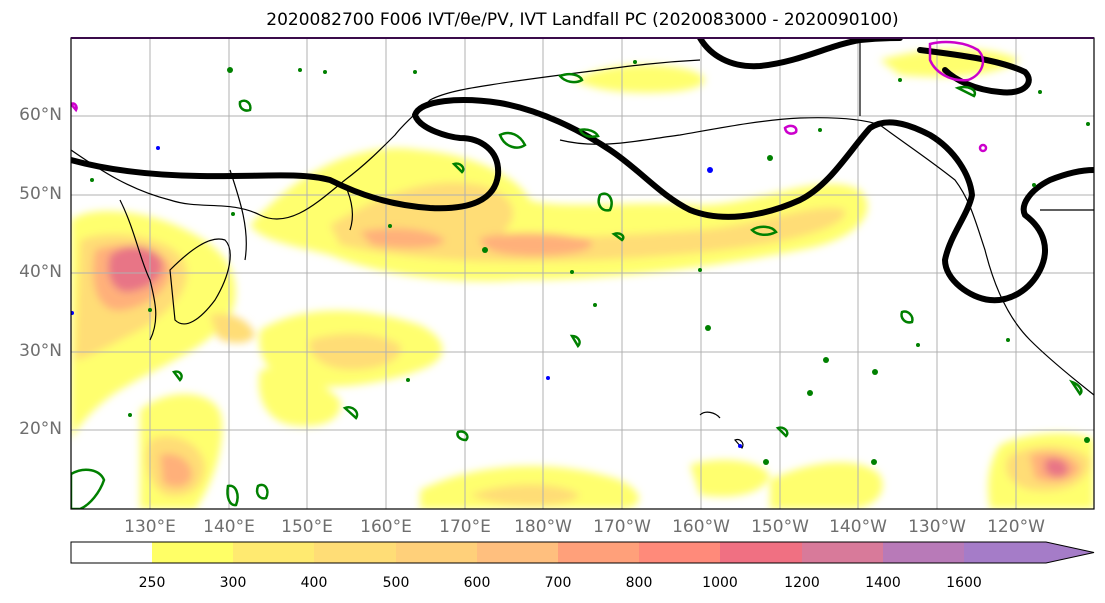 Image resolution: width=1105 pixels, height=603 pixels. What do you see at coordinates (40, 115) in the screenshot?
I see `lat-label-60n: 60°N` at bounding box center [40, 115].